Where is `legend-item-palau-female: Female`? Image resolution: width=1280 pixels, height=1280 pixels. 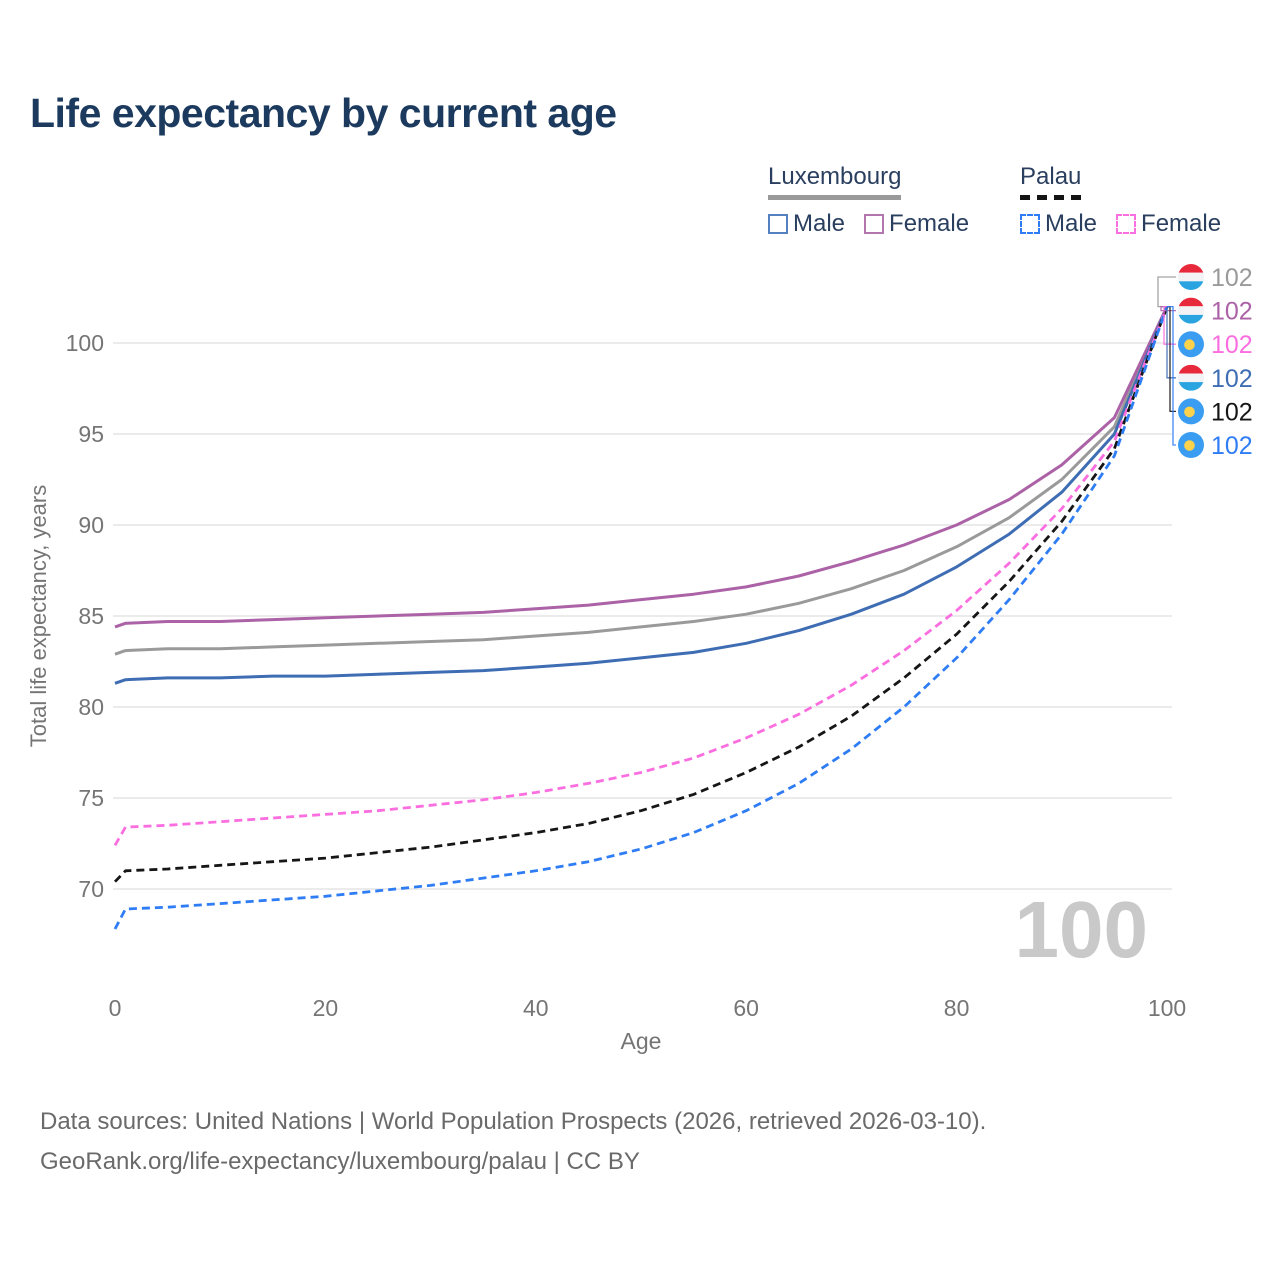
legend-item-palau-female: Female is located at coordinates (1168, 224).